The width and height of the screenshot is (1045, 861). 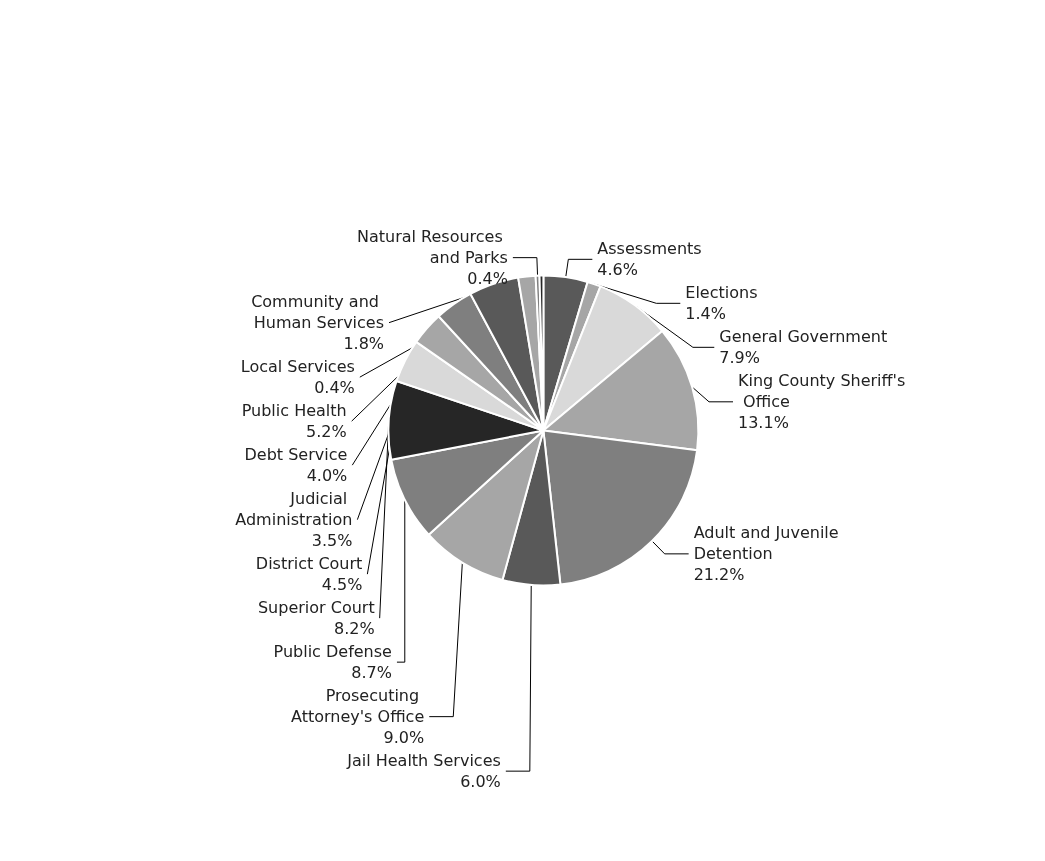 What do you see at coordinates (296, 455) in the screenshot?
I see `slice-label: Debt Service` at bounding box center [296, 455].